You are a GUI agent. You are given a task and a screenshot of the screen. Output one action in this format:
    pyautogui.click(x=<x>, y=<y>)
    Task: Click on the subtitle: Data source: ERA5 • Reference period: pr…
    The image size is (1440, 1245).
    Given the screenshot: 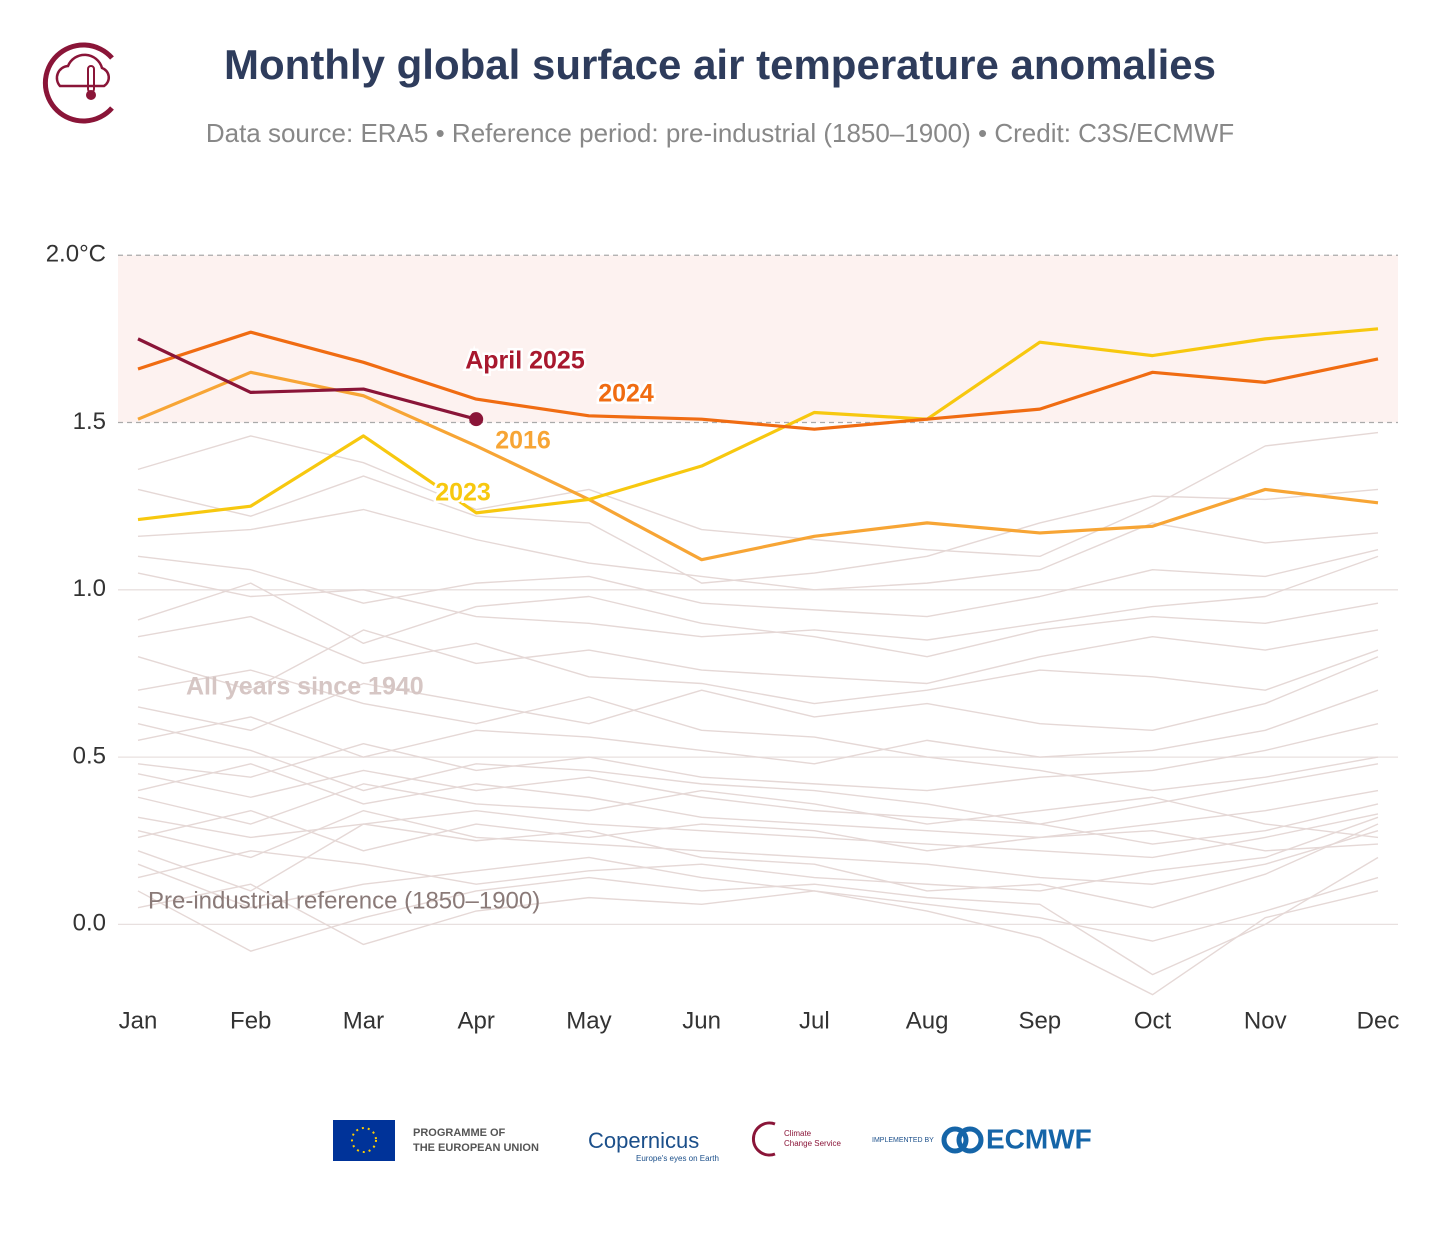 What is the action you would take?
    pyautogui.click(x=720, y=133)
    